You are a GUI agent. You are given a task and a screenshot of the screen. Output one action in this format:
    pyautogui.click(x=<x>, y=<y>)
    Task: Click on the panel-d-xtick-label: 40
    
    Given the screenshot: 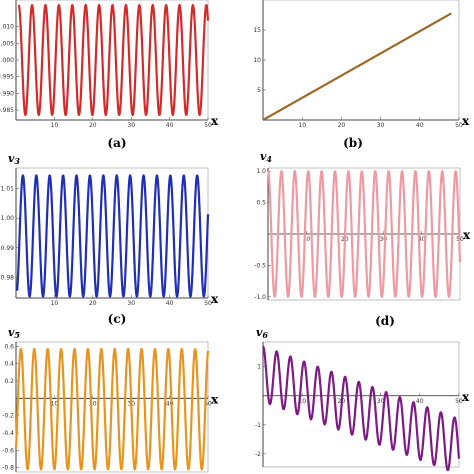 What is the action you would take?
    pyautogui.click(x=422, y=239)
    